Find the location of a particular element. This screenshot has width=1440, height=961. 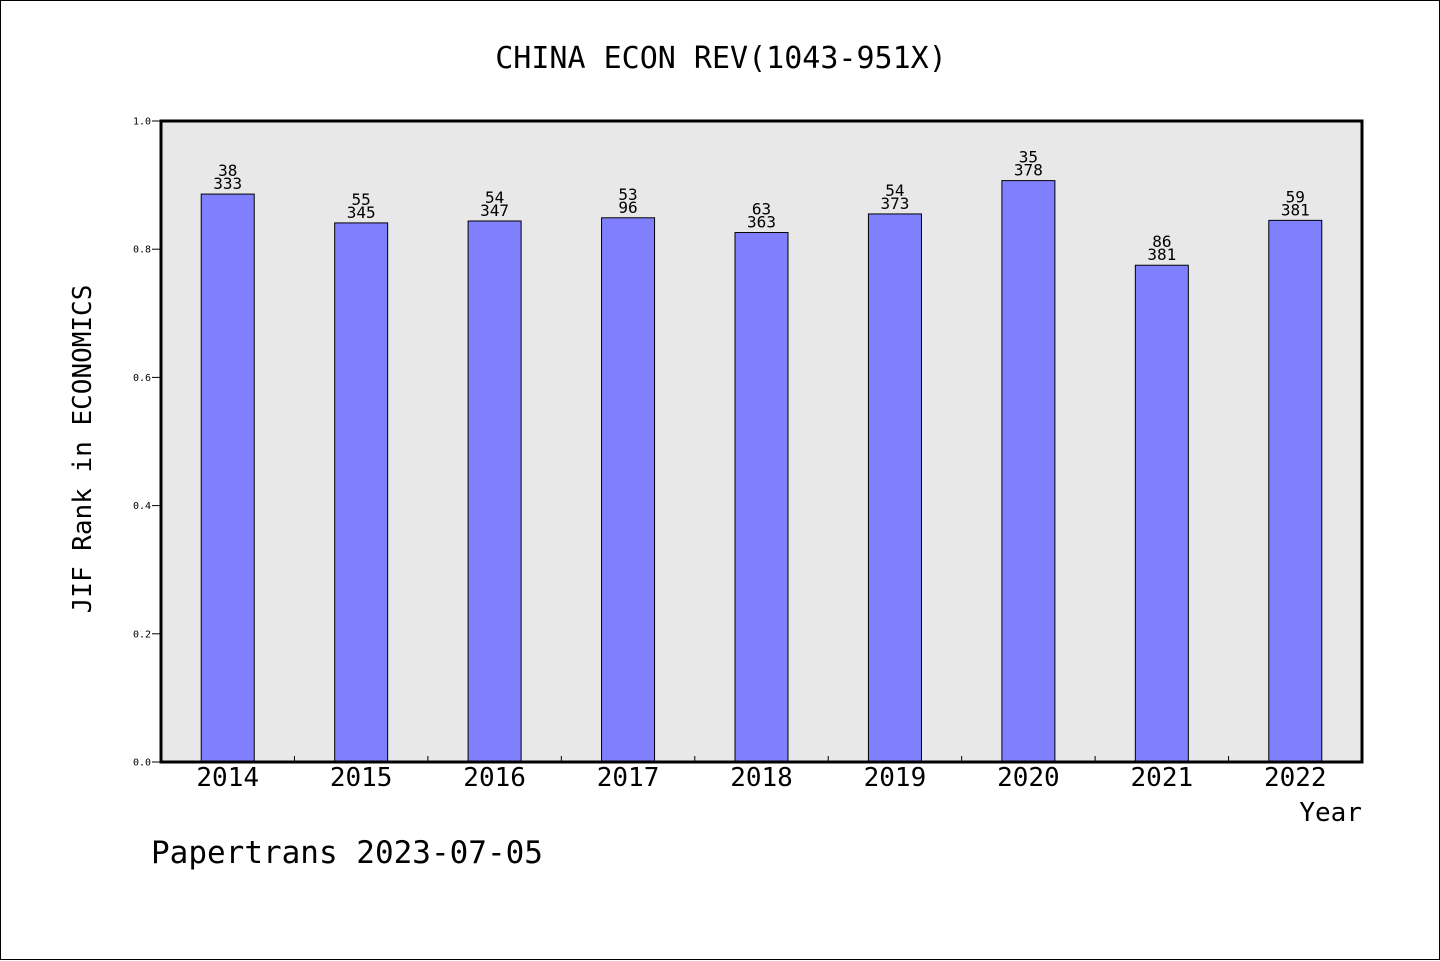

bar-label-rank: 86 is located at coordinates (1161, 241).